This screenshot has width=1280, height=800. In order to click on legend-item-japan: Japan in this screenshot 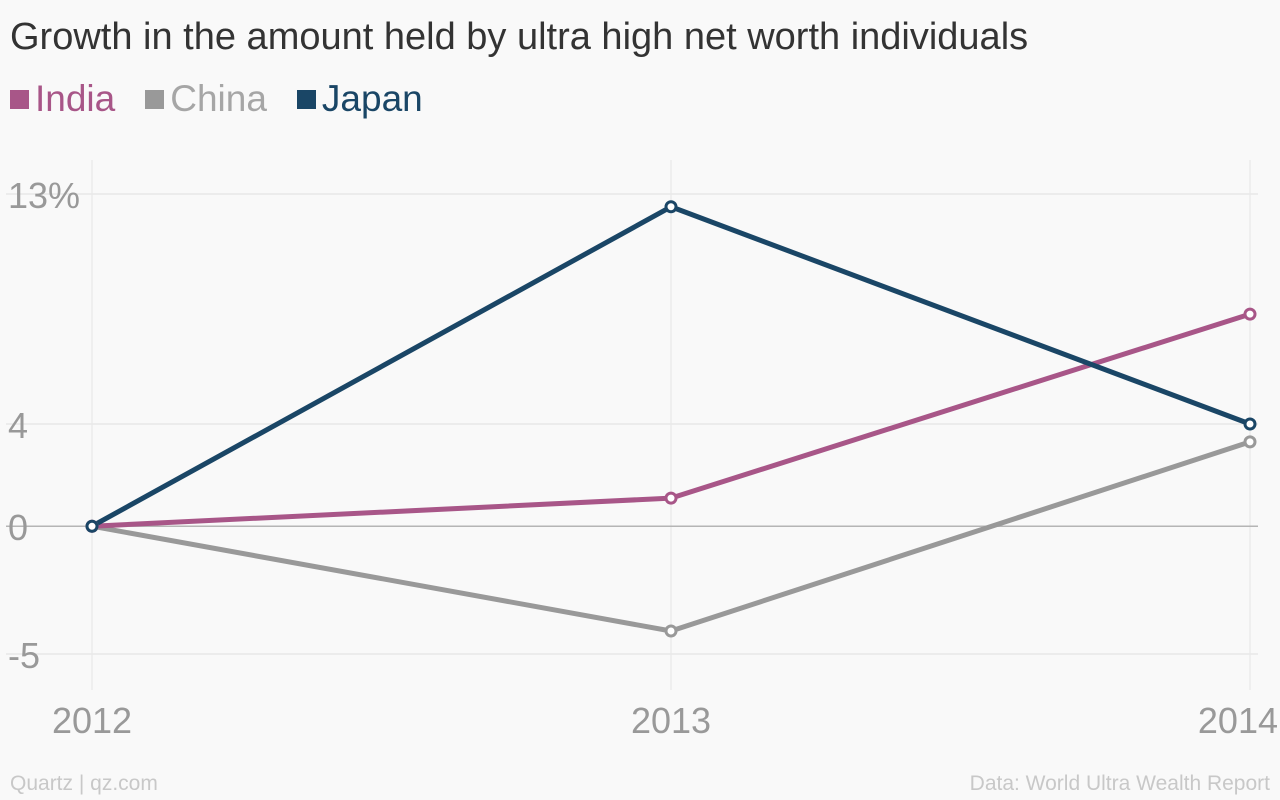, I will do `click(359, 99)`.